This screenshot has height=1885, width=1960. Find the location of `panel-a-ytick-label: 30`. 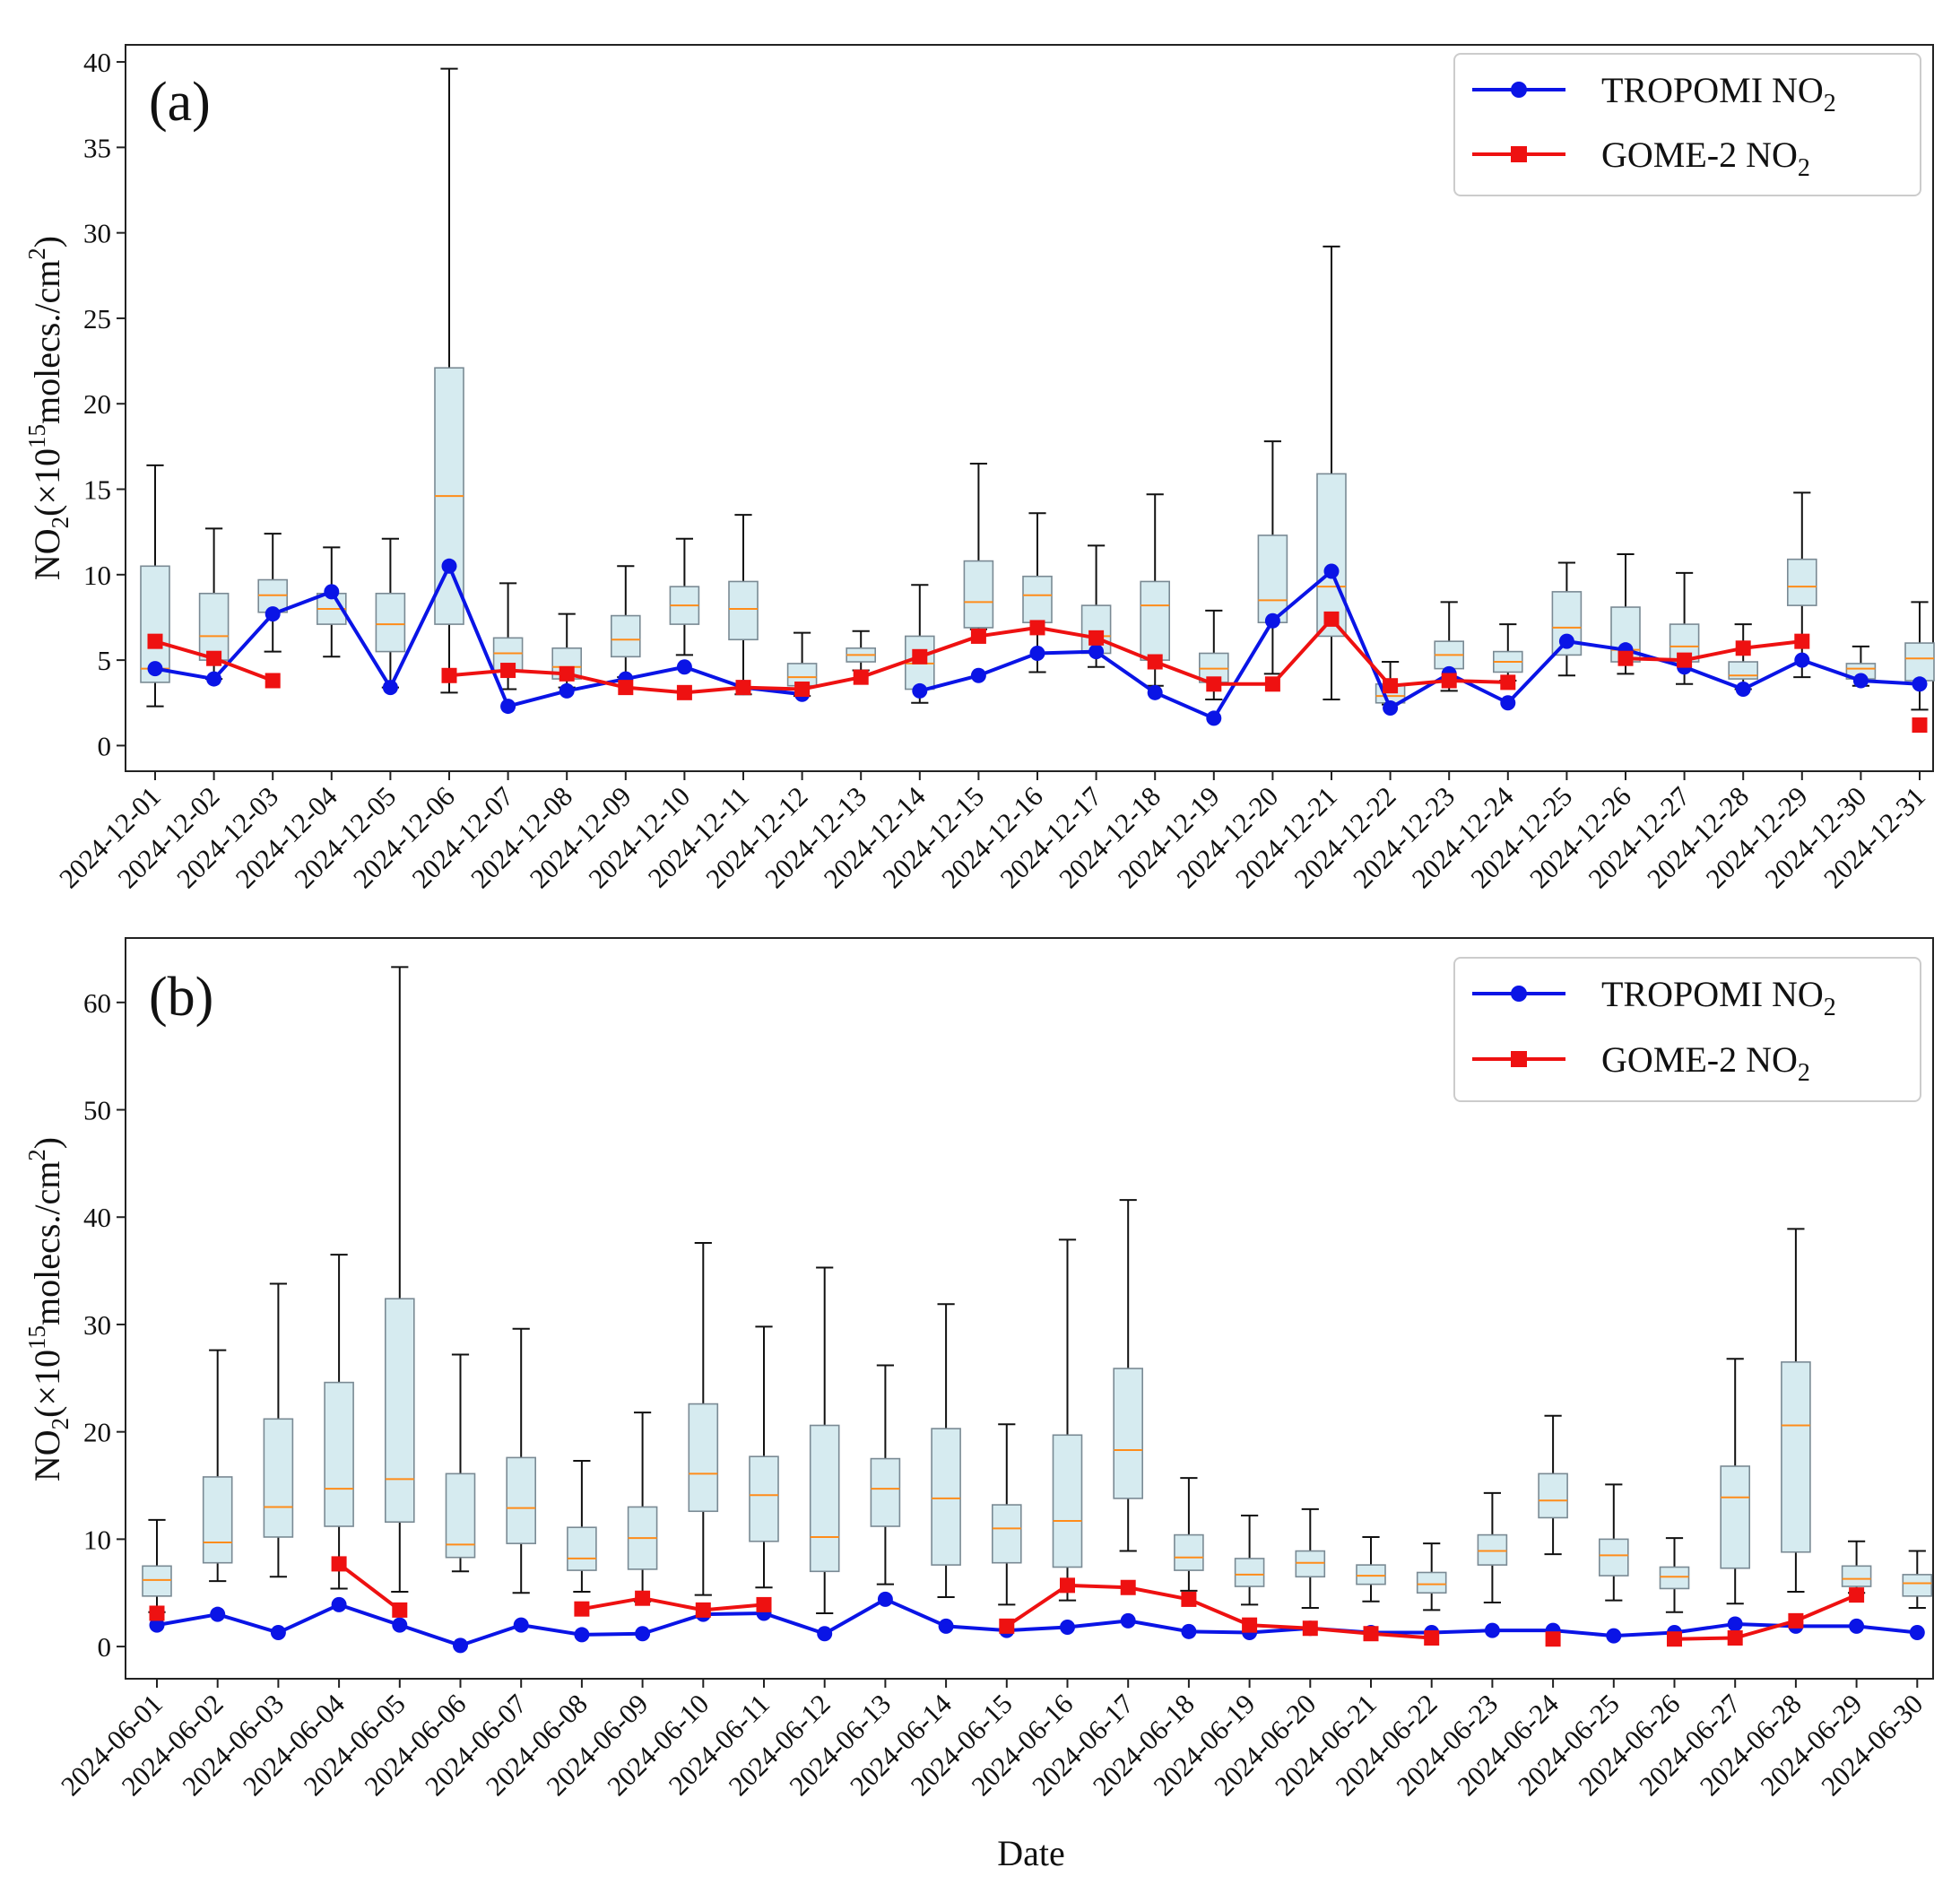

panel-a-ytick-label: 30 is located at coordinates (97, 233).